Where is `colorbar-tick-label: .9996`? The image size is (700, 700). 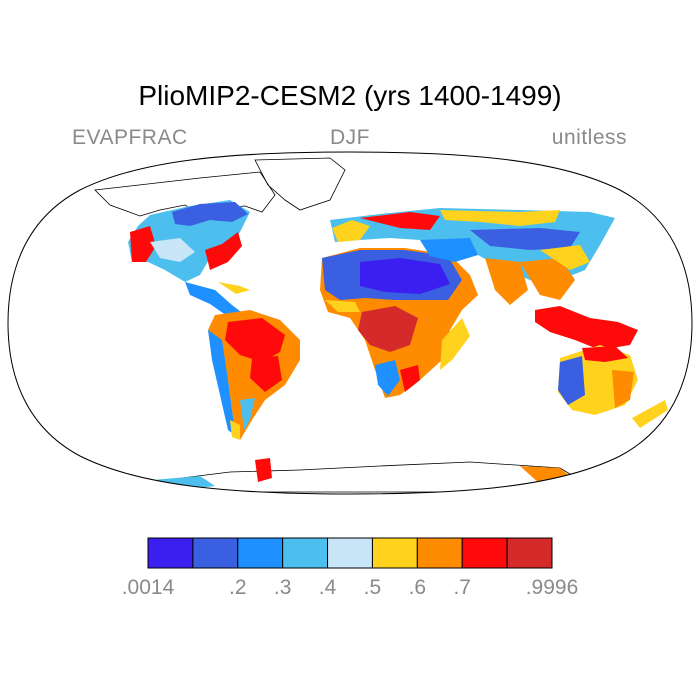 colorbar-tick-label: .9996 is located at coordinates (552, 587).